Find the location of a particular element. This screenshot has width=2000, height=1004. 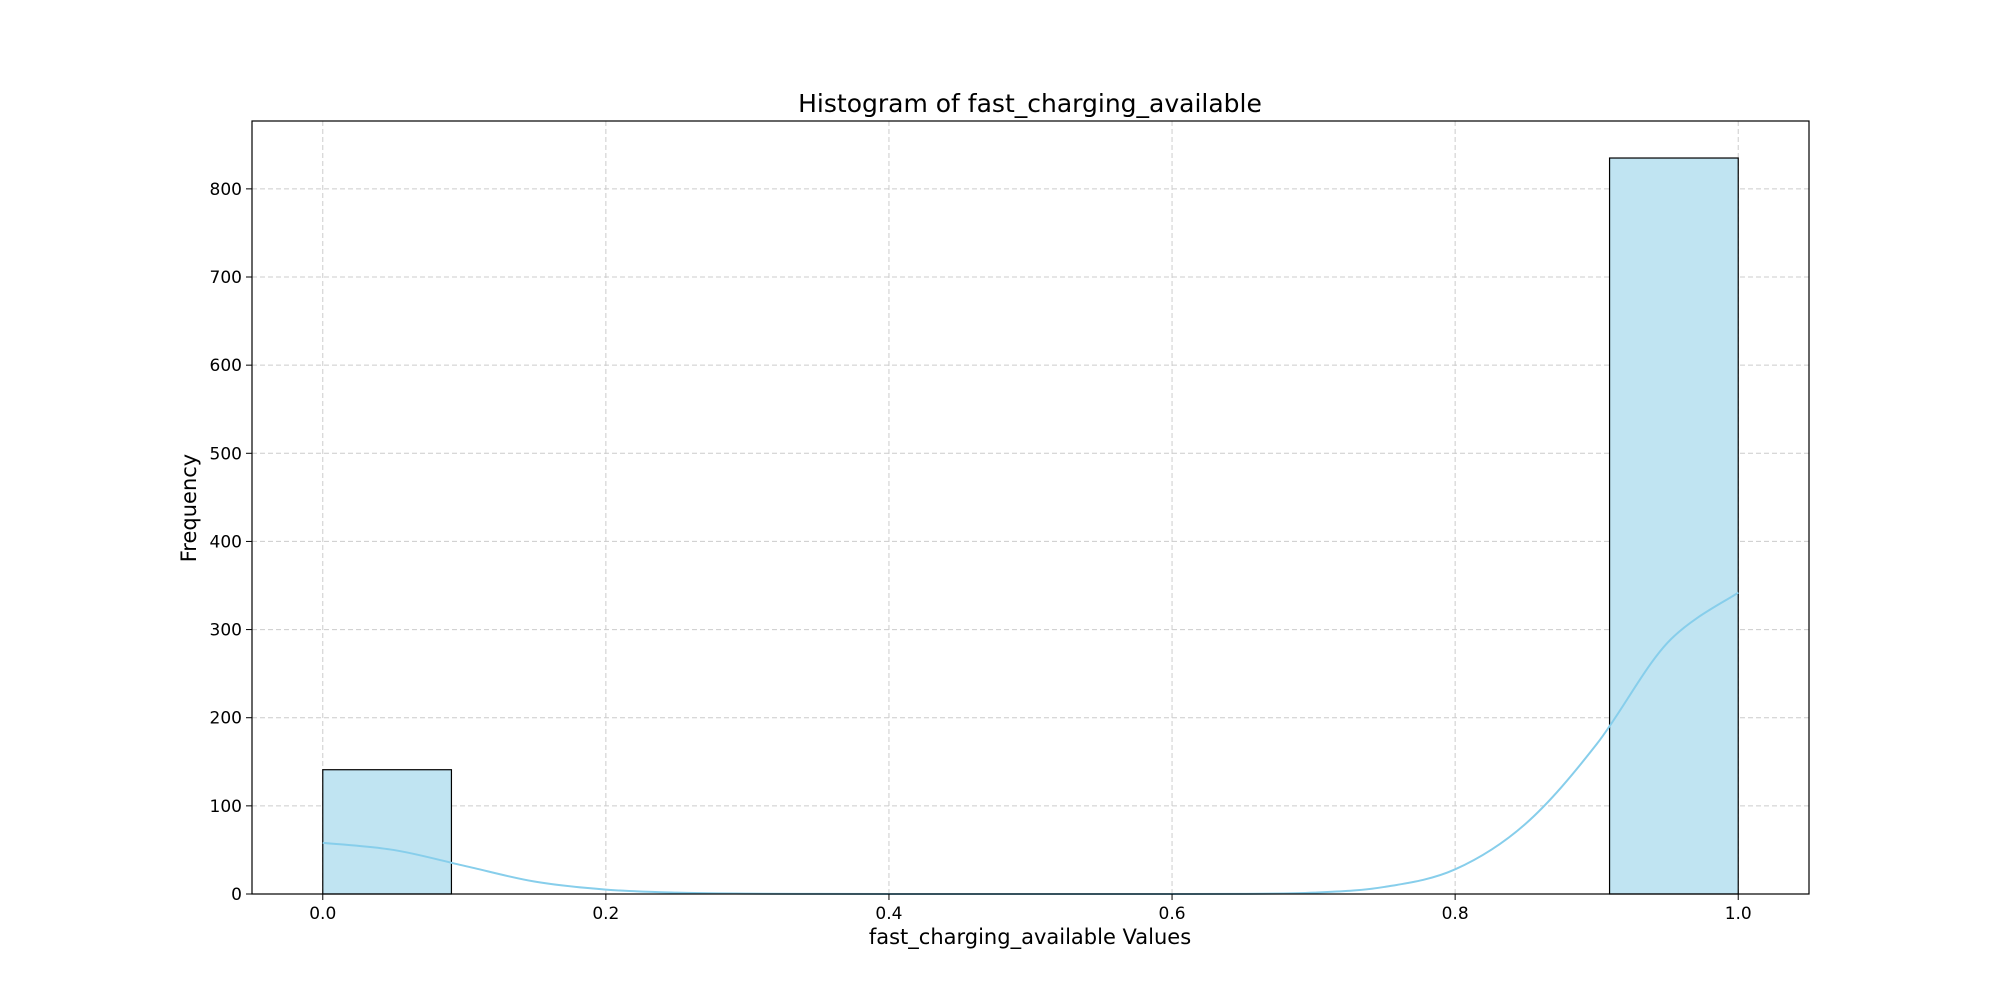

y-axis-label: Frequency is located at coordinates (189, 508).